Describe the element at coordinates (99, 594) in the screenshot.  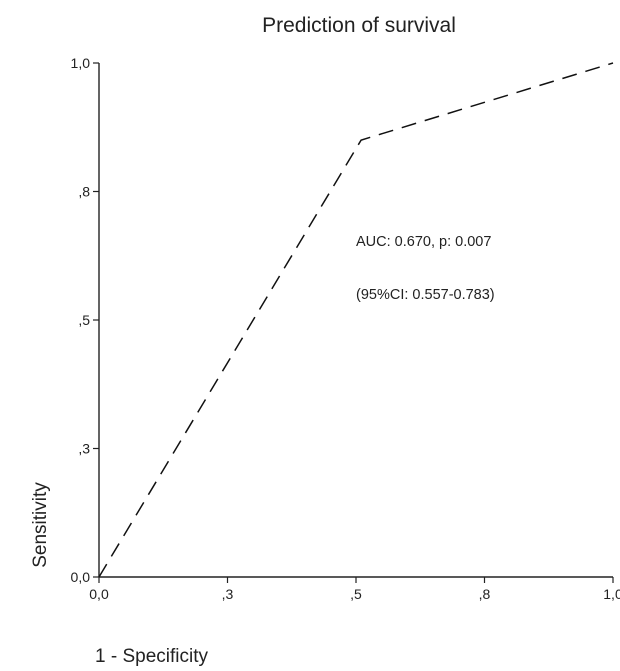
I see `x-tick-label: 0,0` at that location.